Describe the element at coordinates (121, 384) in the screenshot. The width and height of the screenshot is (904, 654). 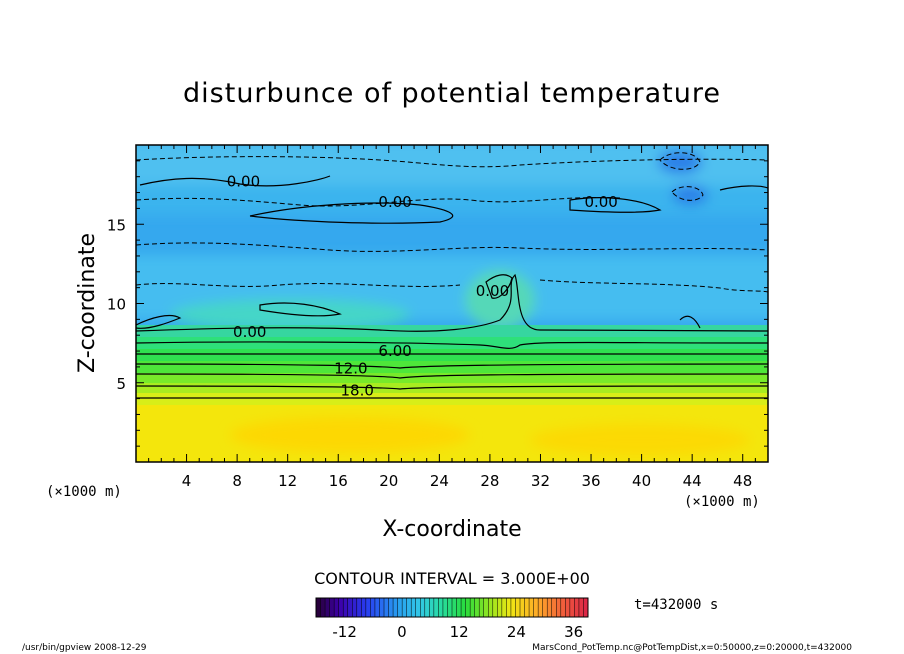
I see `y-tick-label: 5` at that location.